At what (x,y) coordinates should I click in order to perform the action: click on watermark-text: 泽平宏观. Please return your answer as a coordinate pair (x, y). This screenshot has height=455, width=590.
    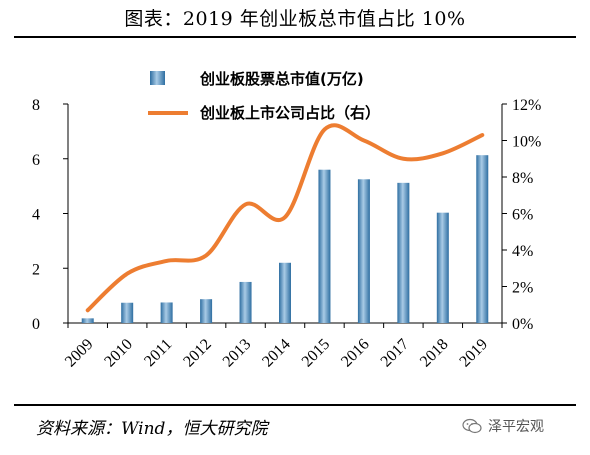
    Looking at the image, I should click on (516, 427).